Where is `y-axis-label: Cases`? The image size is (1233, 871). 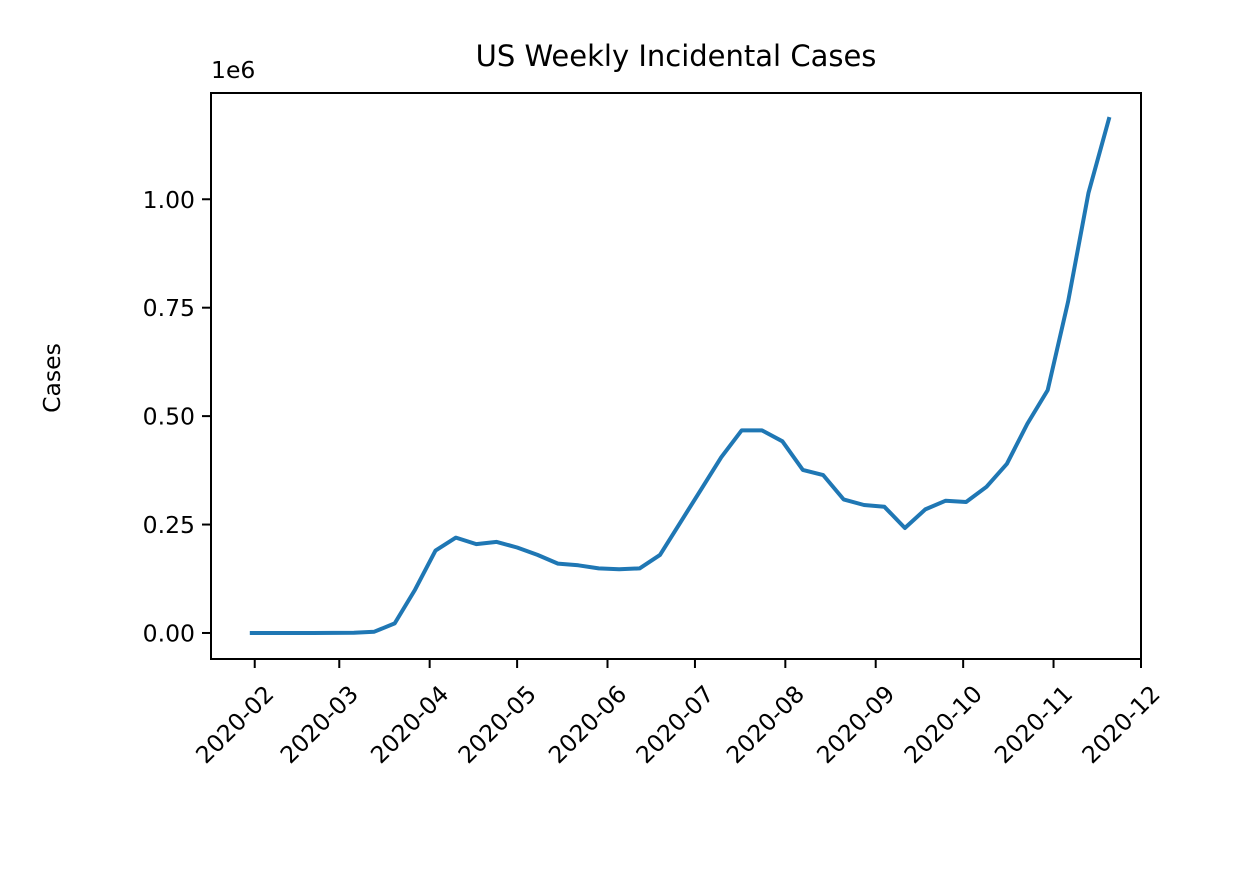 y-axis-label: Cases is located at coordinates (52, 378).